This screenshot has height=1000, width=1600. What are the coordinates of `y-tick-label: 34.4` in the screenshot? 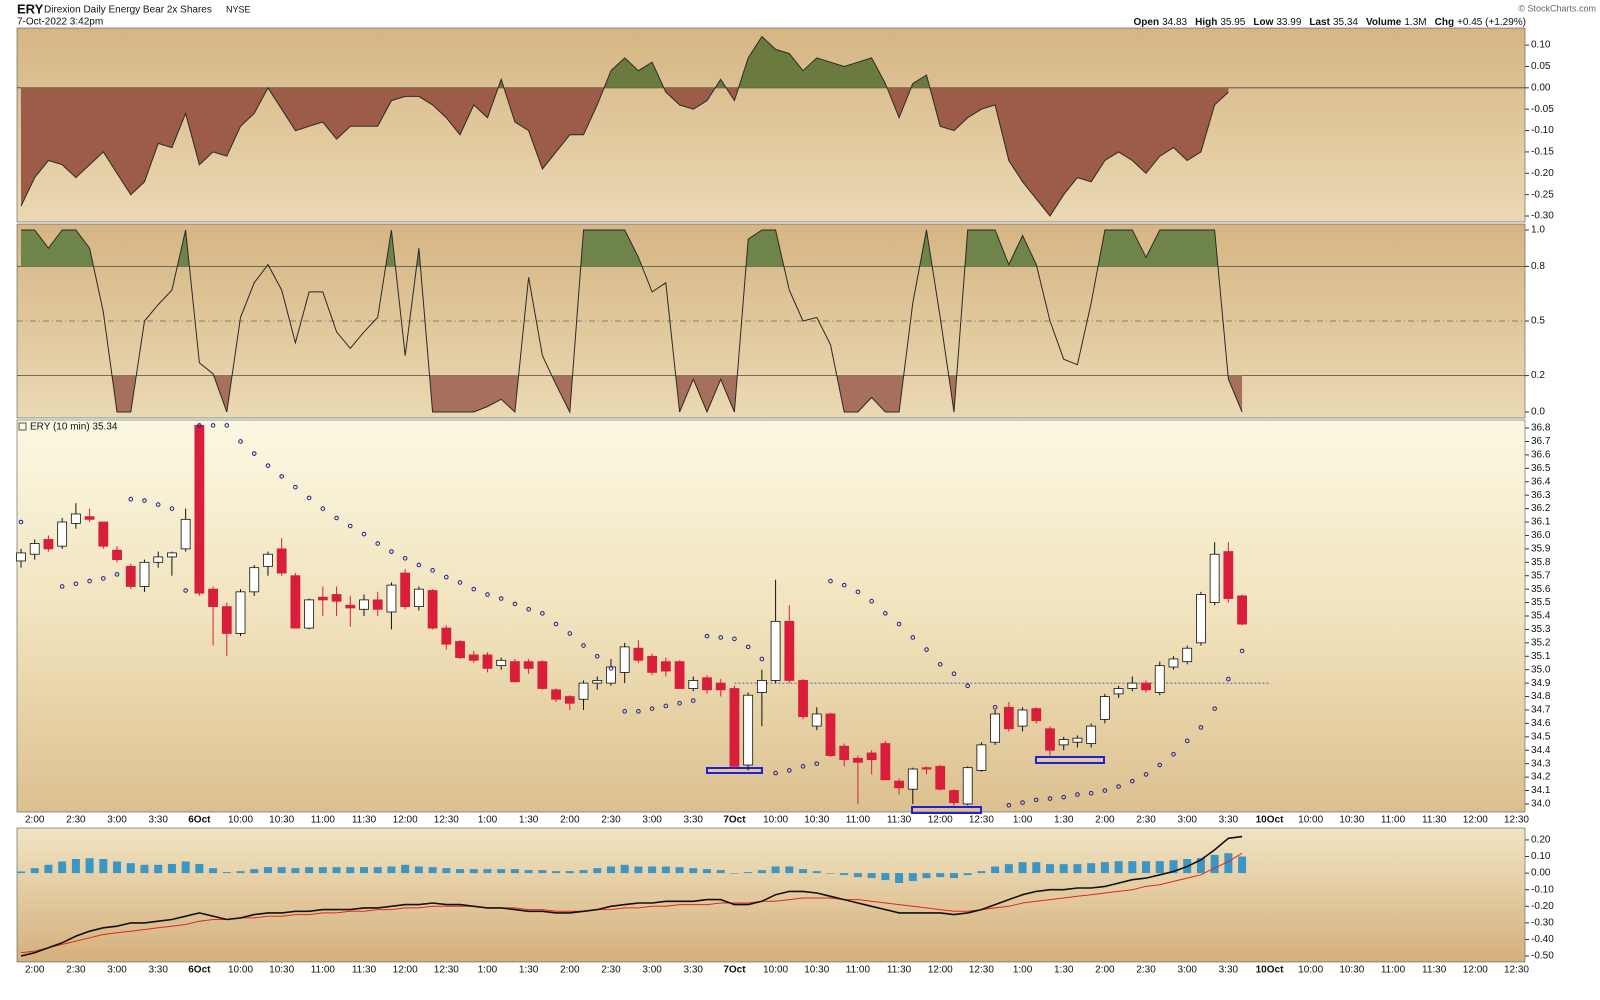 It's located at (1541, 750).